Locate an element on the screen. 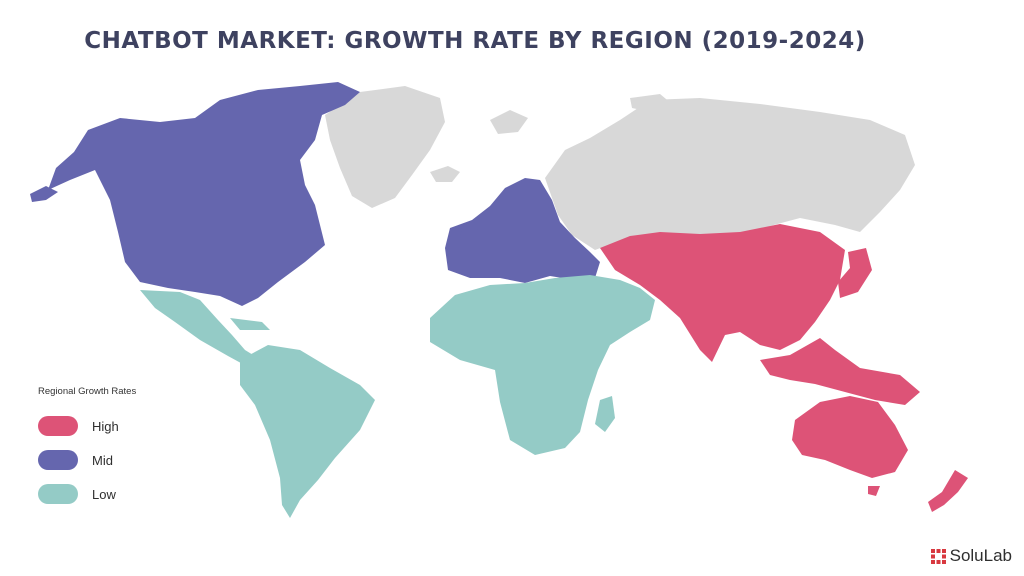 The height and width of the screenshot is (576, 1024). region-new-zealand is located at coordinates (948, 491).